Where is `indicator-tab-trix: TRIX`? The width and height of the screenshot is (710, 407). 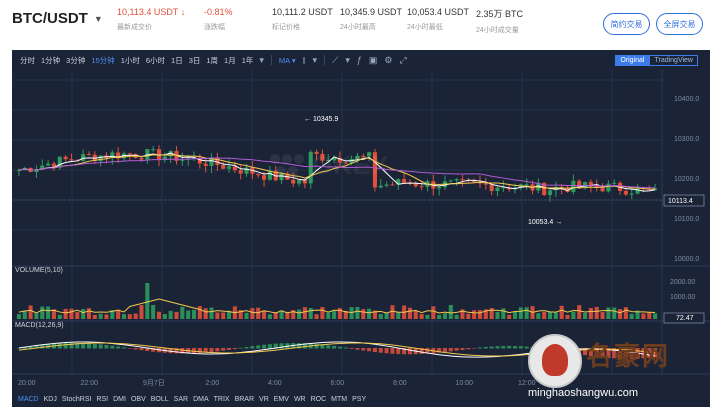
indicator-tab-trix: TRIX is located at coordinates (221, 399).